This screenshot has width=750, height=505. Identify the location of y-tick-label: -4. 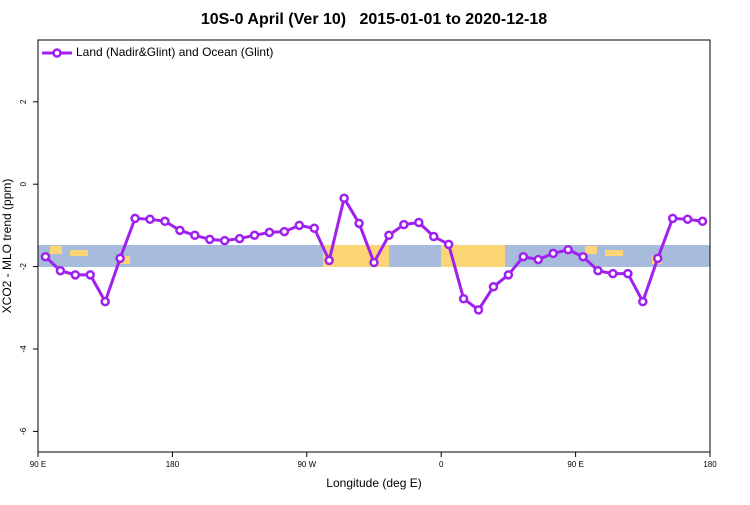
(23, 349).